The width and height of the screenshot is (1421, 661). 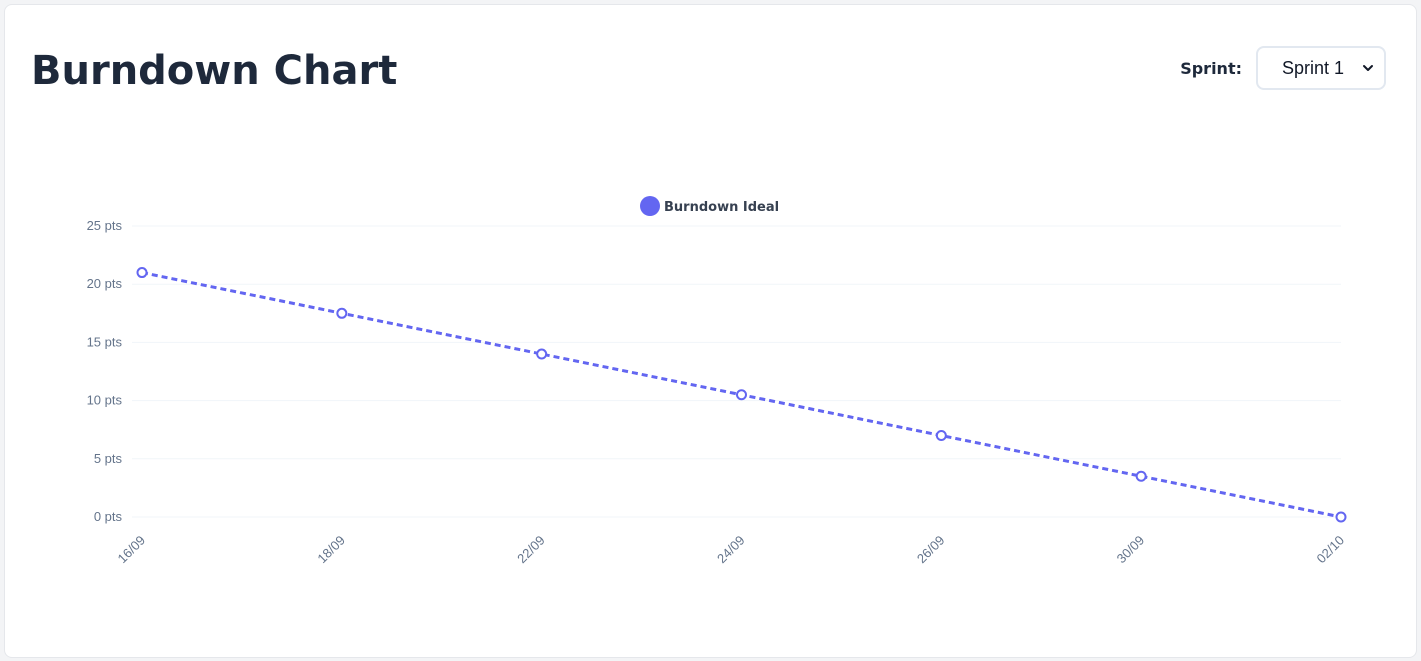 I want to click on y-tick-label: 10 pts, so click(x=105, y=400).